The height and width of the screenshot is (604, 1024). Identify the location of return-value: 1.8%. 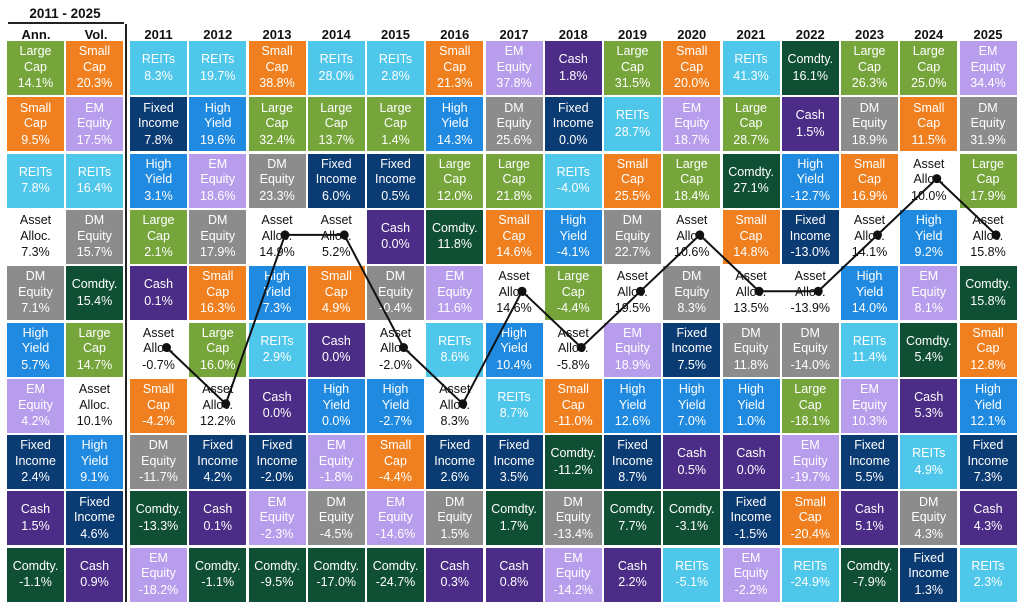
(573, 75).